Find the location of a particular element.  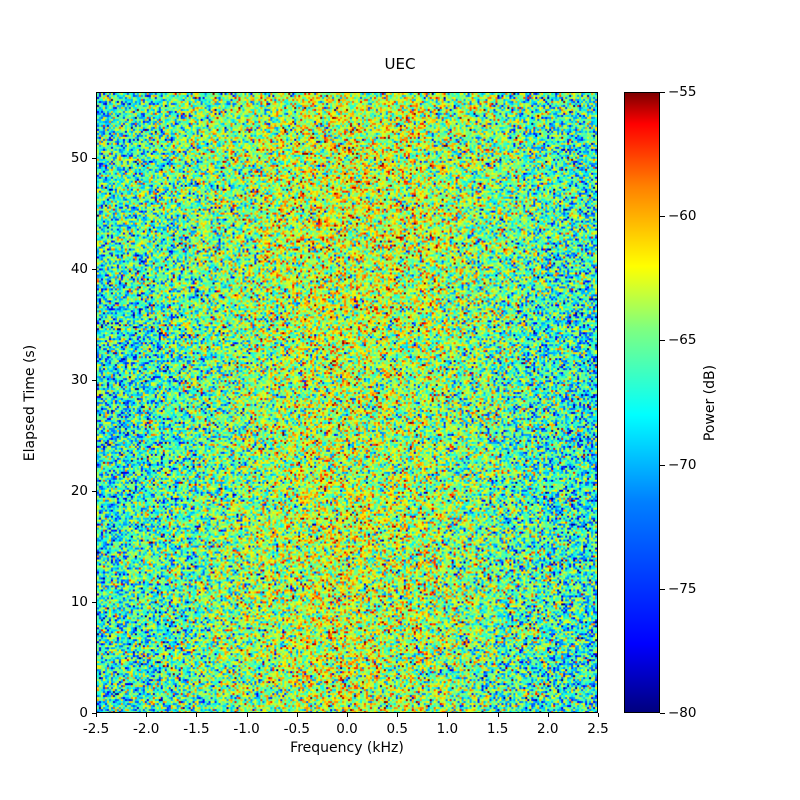

x-tick-label: -1.0 is located at coordinates (246, 729).